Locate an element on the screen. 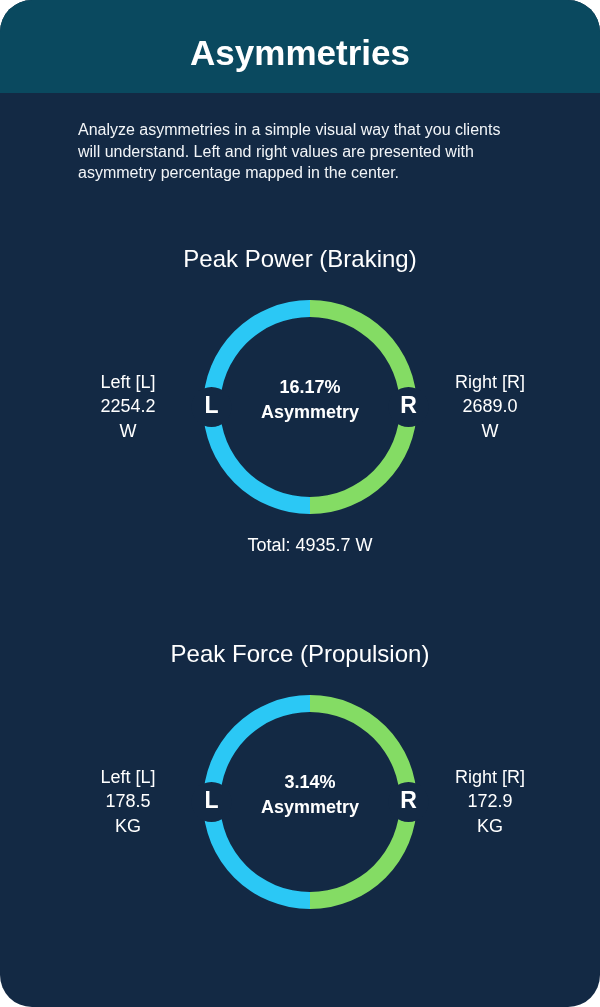 Image resolution: width=600 pixels, height=1007 pixels. text: Right [R] 172.9 KG is located at coordinates (490, 801).